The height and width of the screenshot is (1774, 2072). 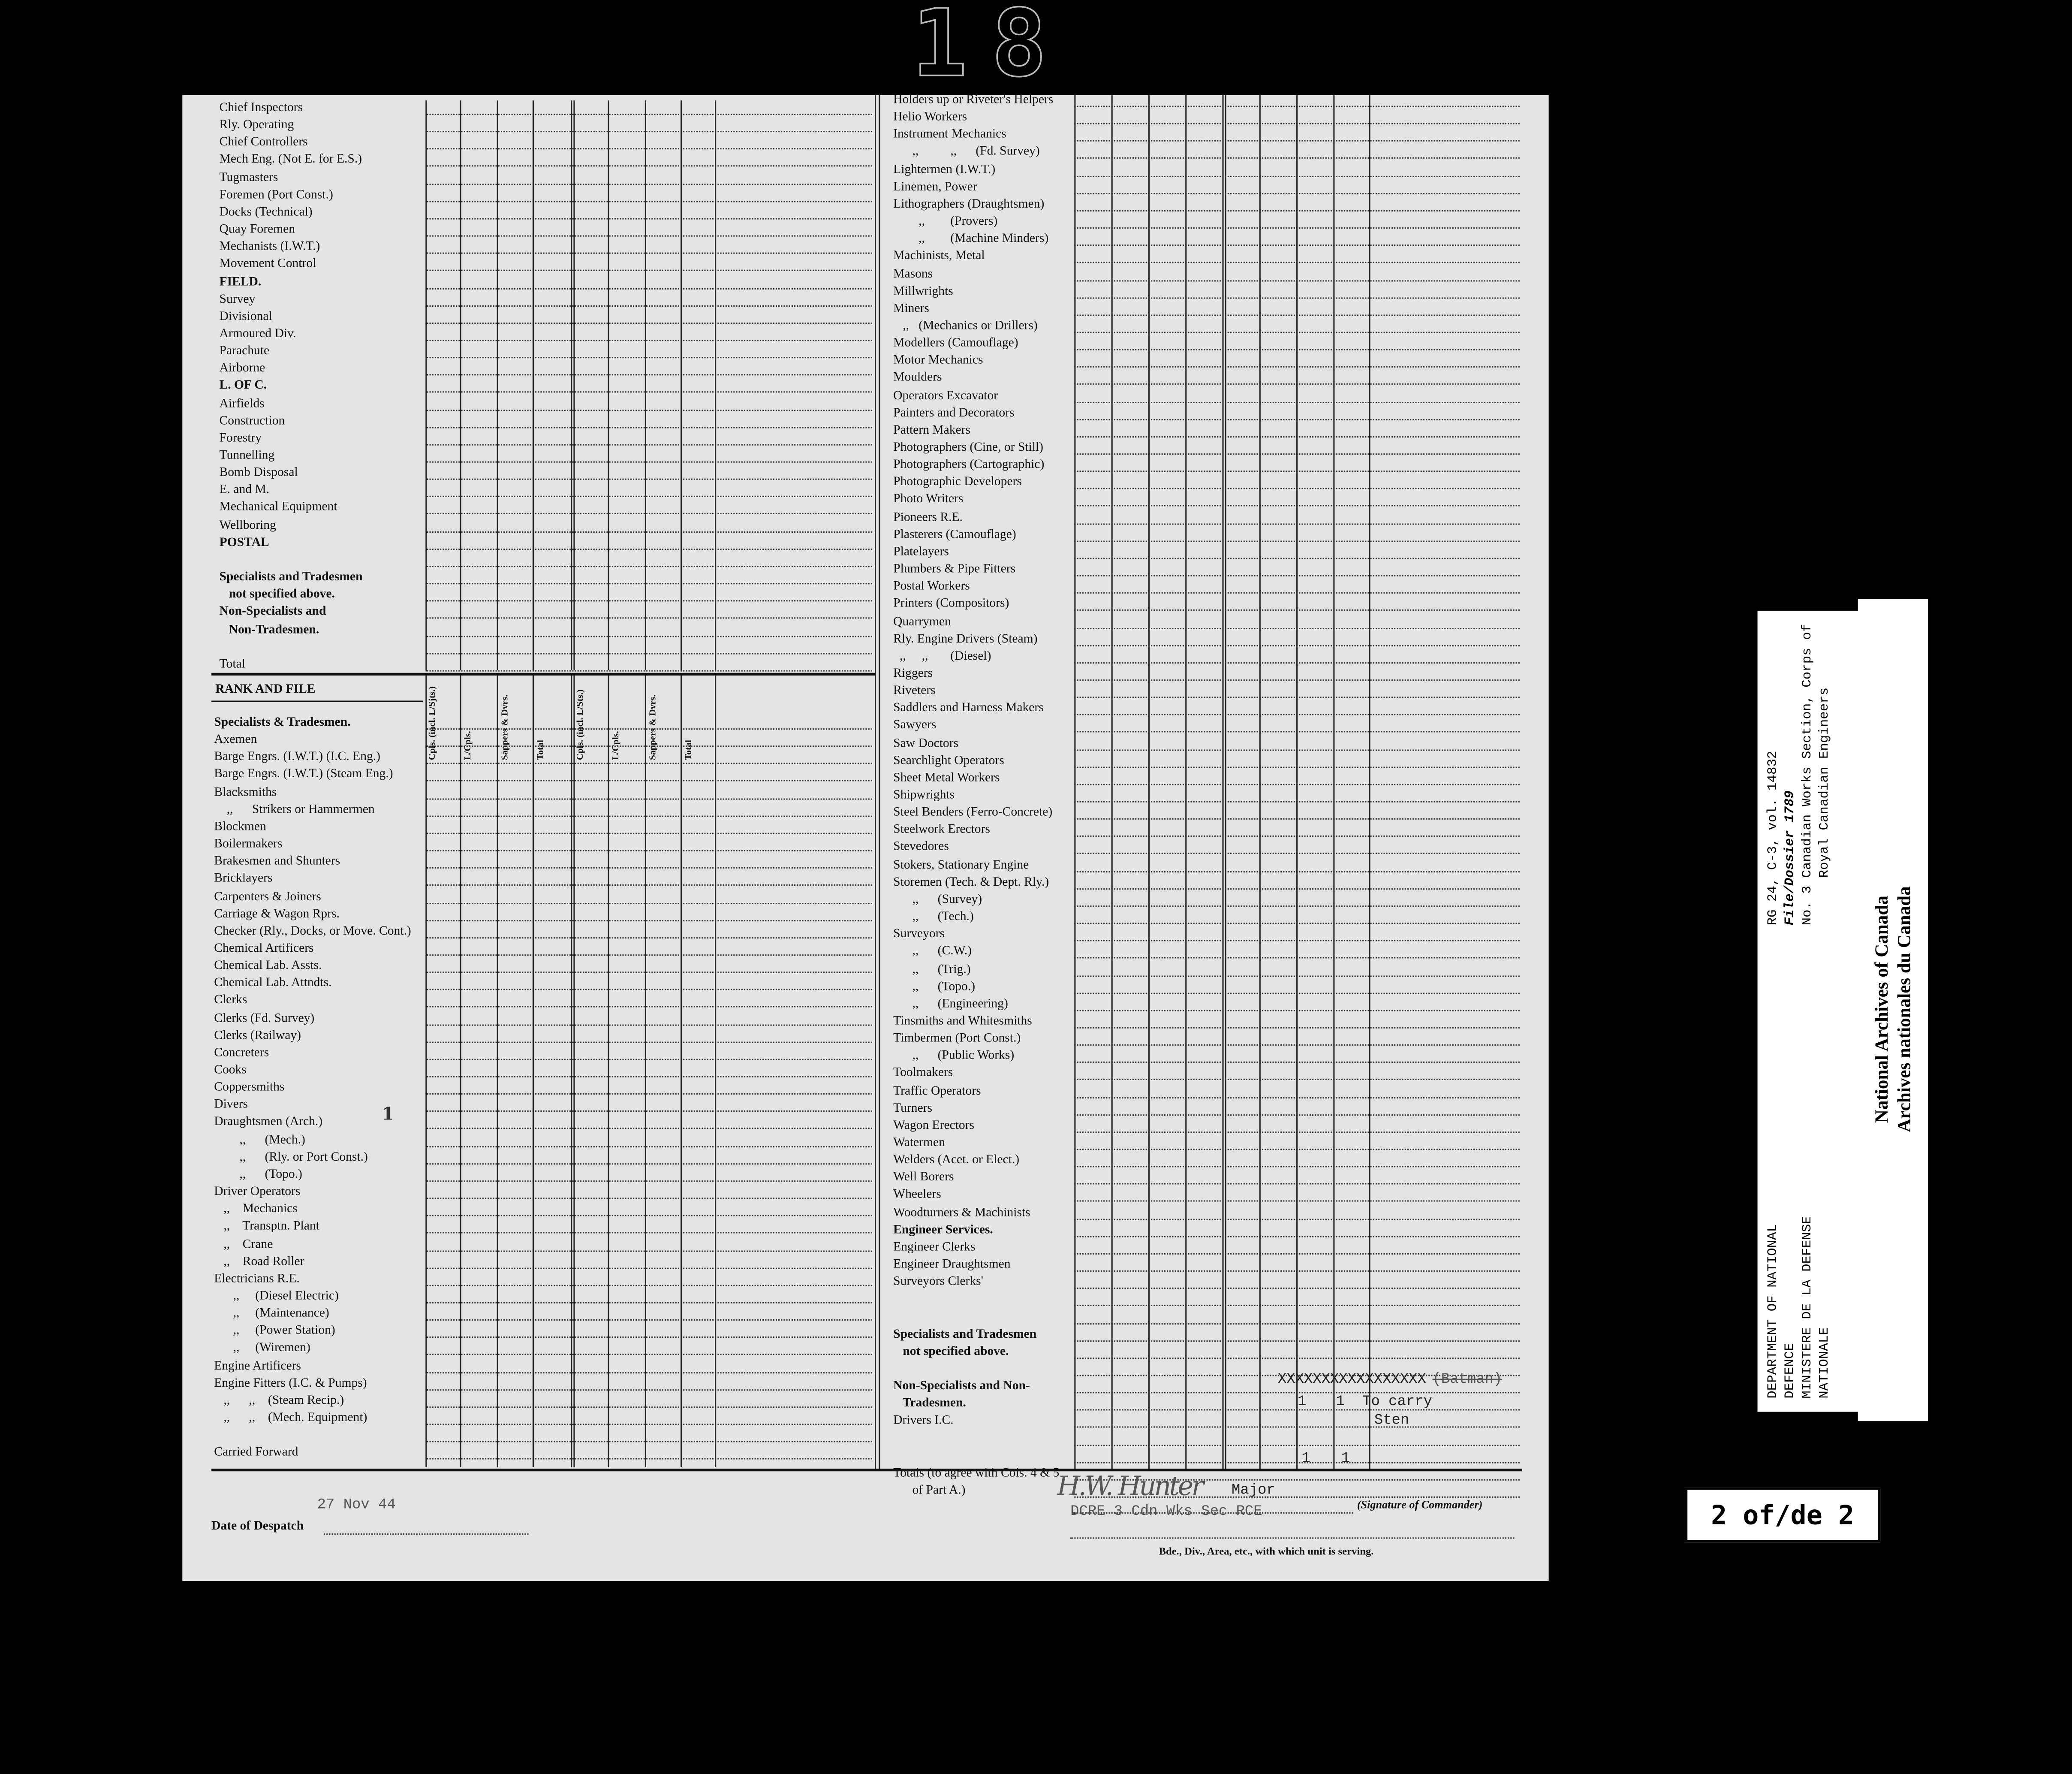 What do you see at coordinates (962, 1021) in the screenshot?
I see `row-label: Tinsmiths and Whitesmiths` at bounding box center [962, 1021].